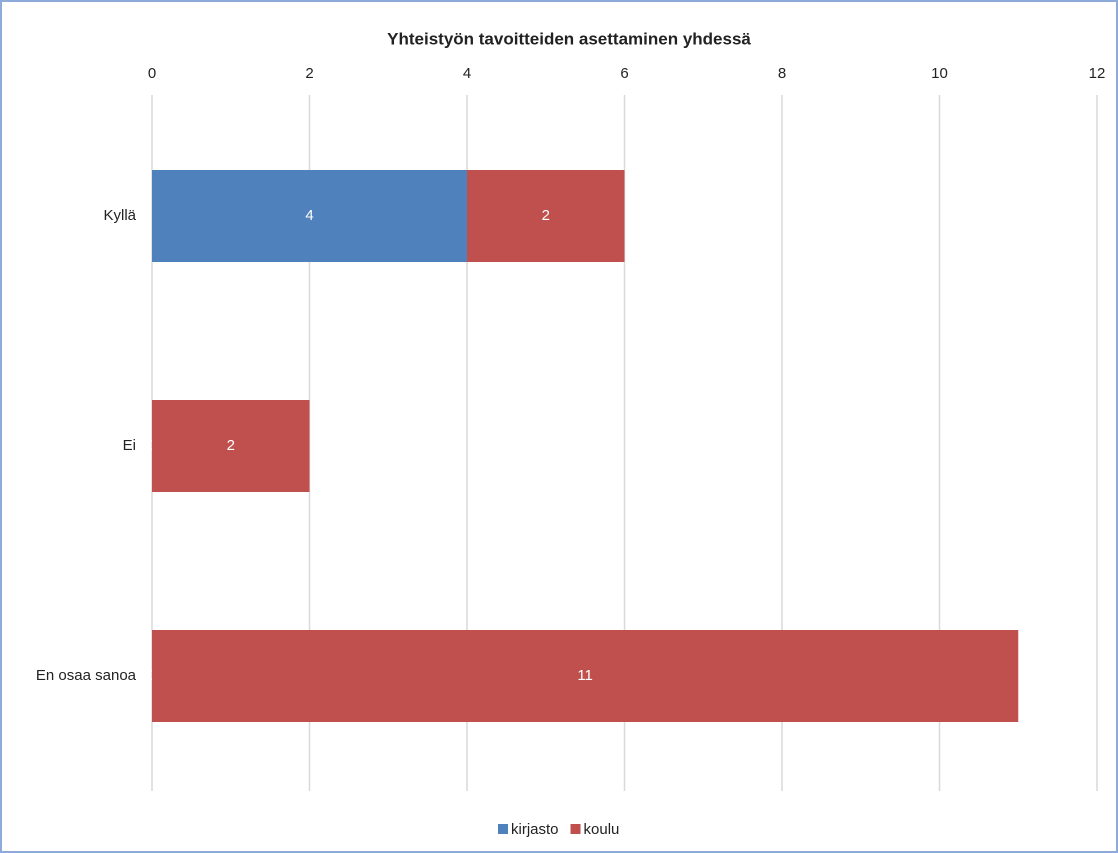 The height and width of the screenshot is (853, 1118). Describe the element at coordinates (624, 73) in the screenshot. I see `x-tick-label: 6` at that location.